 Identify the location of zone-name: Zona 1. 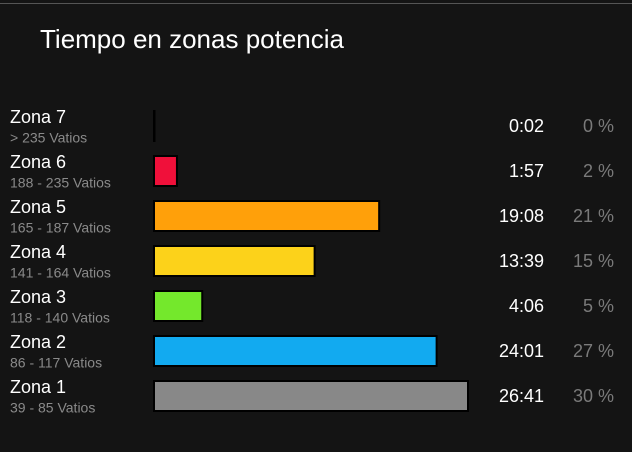
(38, 387).